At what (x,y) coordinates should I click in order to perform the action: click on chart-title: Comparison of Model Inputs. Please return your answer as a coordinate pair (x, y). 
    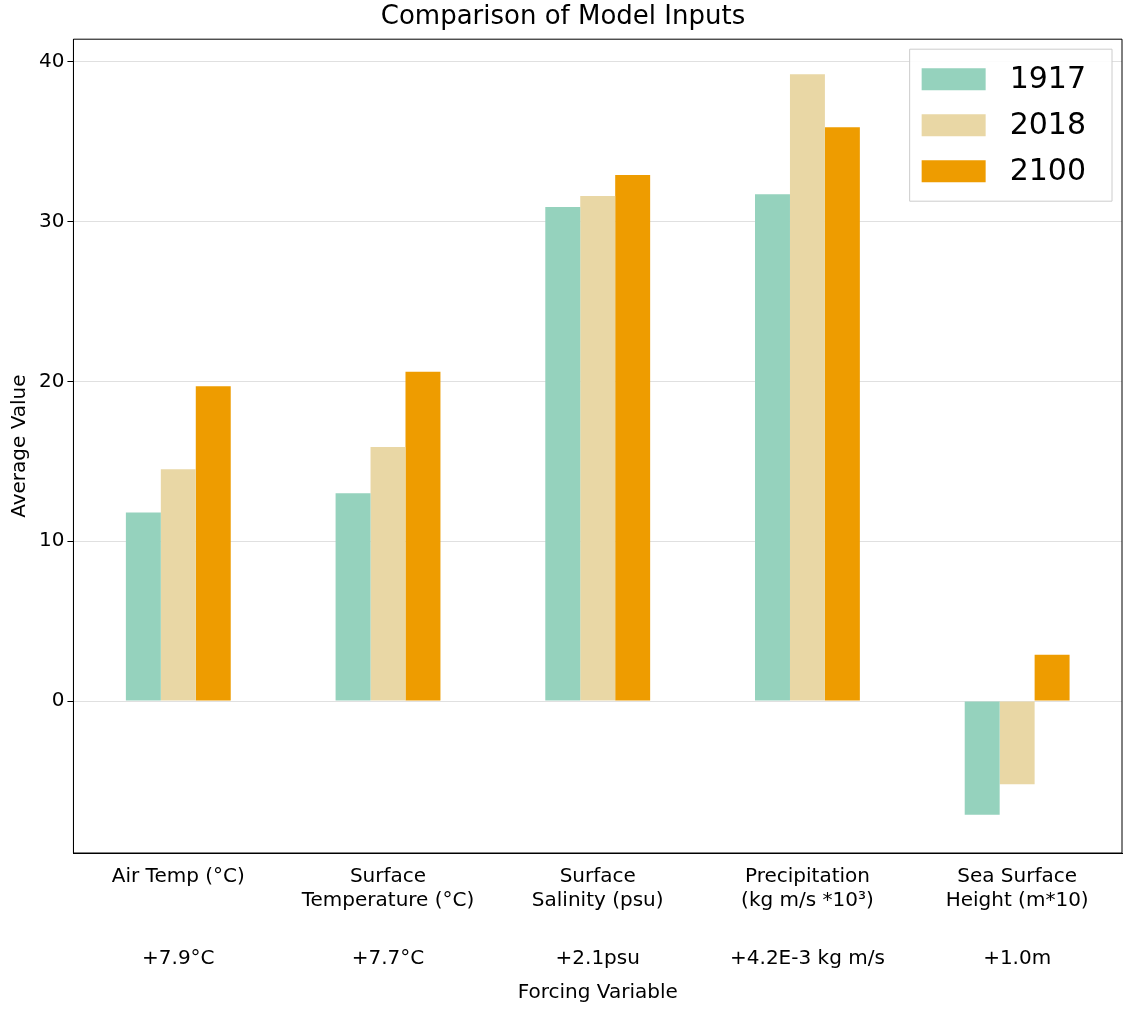
    Looking at the image, I should click on (563, 15).